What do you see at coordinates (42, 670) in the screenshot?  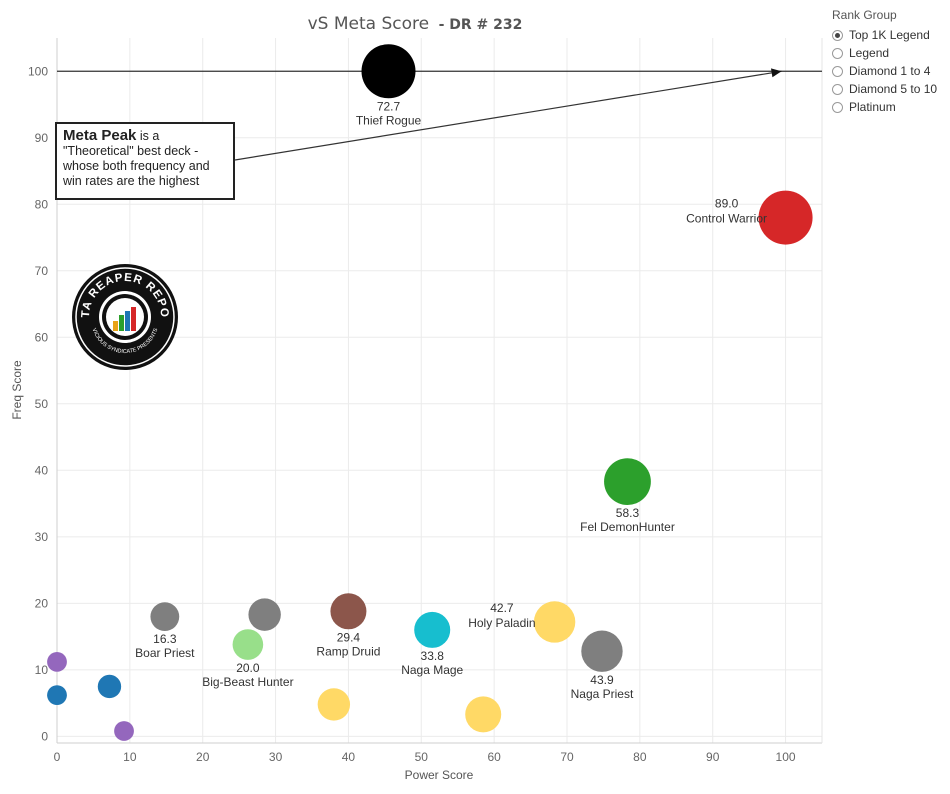 I see `y-tick-label: 10` at bounding box center [42, 670].